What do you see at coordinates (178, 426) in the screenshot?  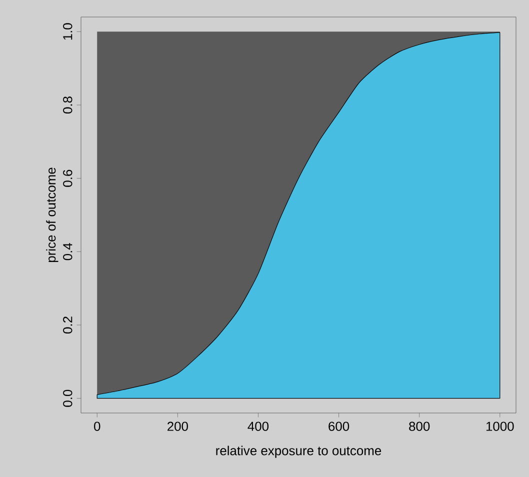 I see `x-tick-label: 200` at bounding box center [178, 426].